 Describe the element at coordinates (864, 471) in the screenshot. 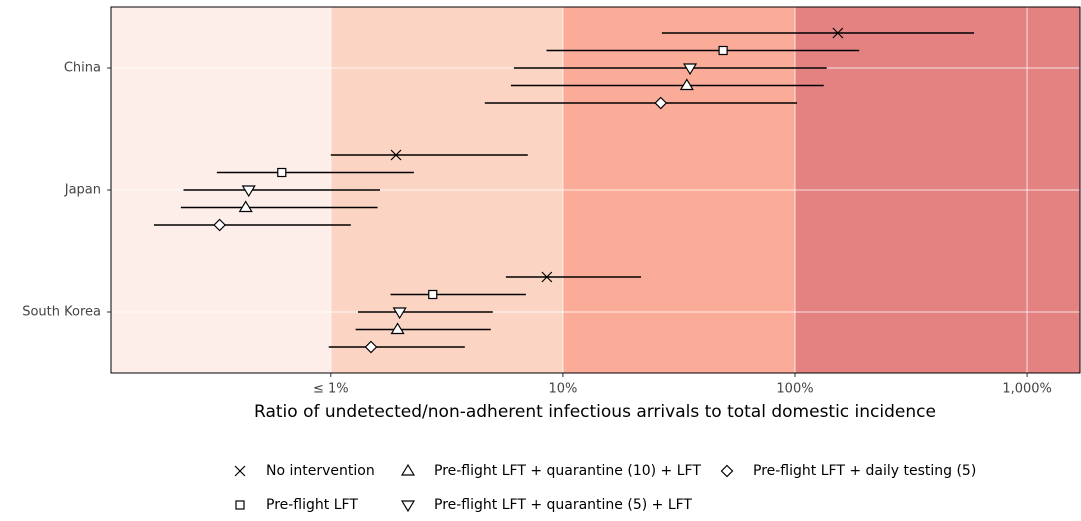

I see `legend-label: Pre-flight LFT + daily testing (5)` at that location.